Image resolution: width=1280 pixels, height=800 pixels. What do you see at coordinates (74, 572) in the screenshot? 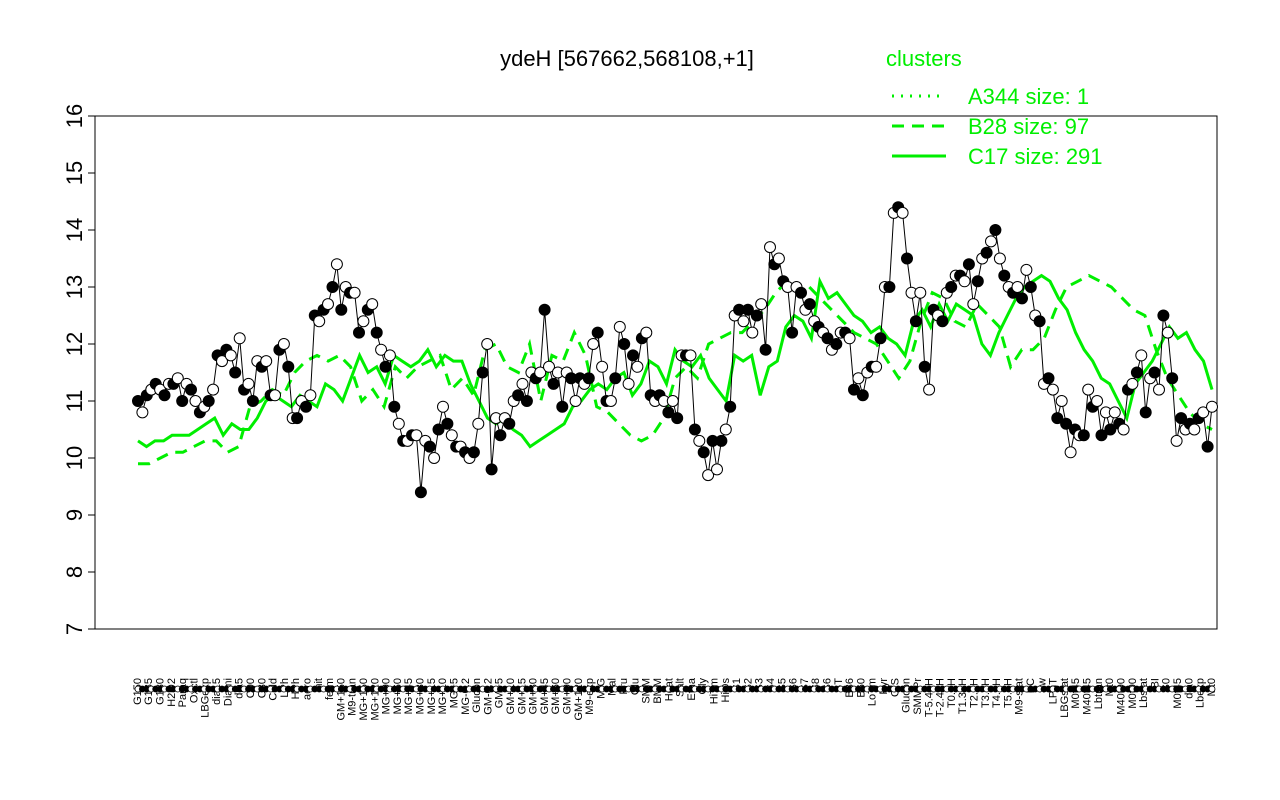
I see `y-tick-label: 8` at bounding box center [74, 572].